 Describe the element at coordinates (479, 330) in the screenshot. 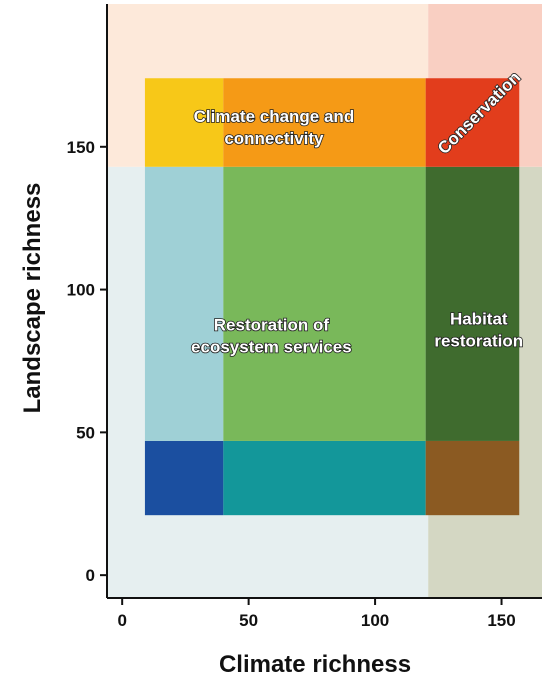

I see `region-label-2: Habitat restoration` at that location.